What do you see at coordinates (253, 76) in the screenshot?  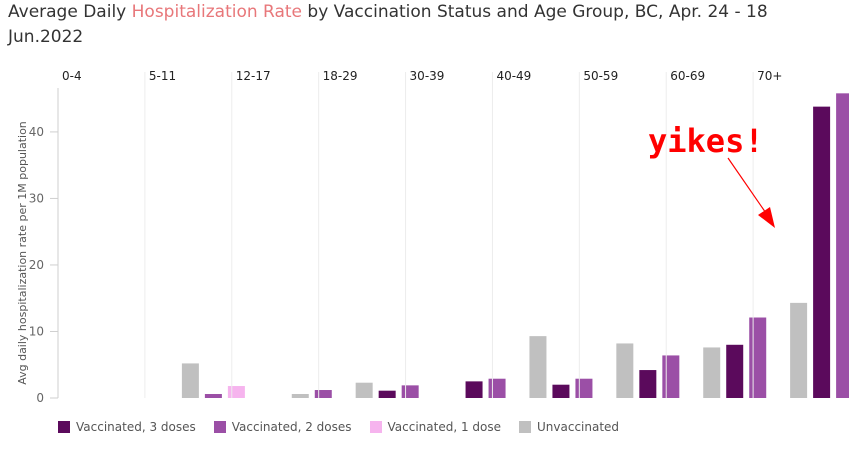 I see `category-label: 12-17` at bounding box center [253, 76].